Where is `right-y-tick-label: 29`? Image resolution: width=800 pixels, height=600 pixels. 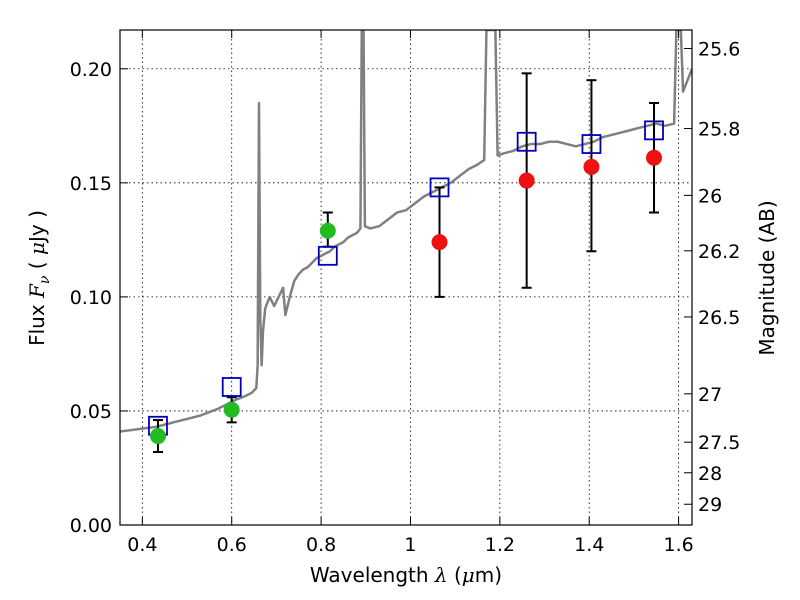
right-y-tick-label: 29 is located at coordinates (710, 505).